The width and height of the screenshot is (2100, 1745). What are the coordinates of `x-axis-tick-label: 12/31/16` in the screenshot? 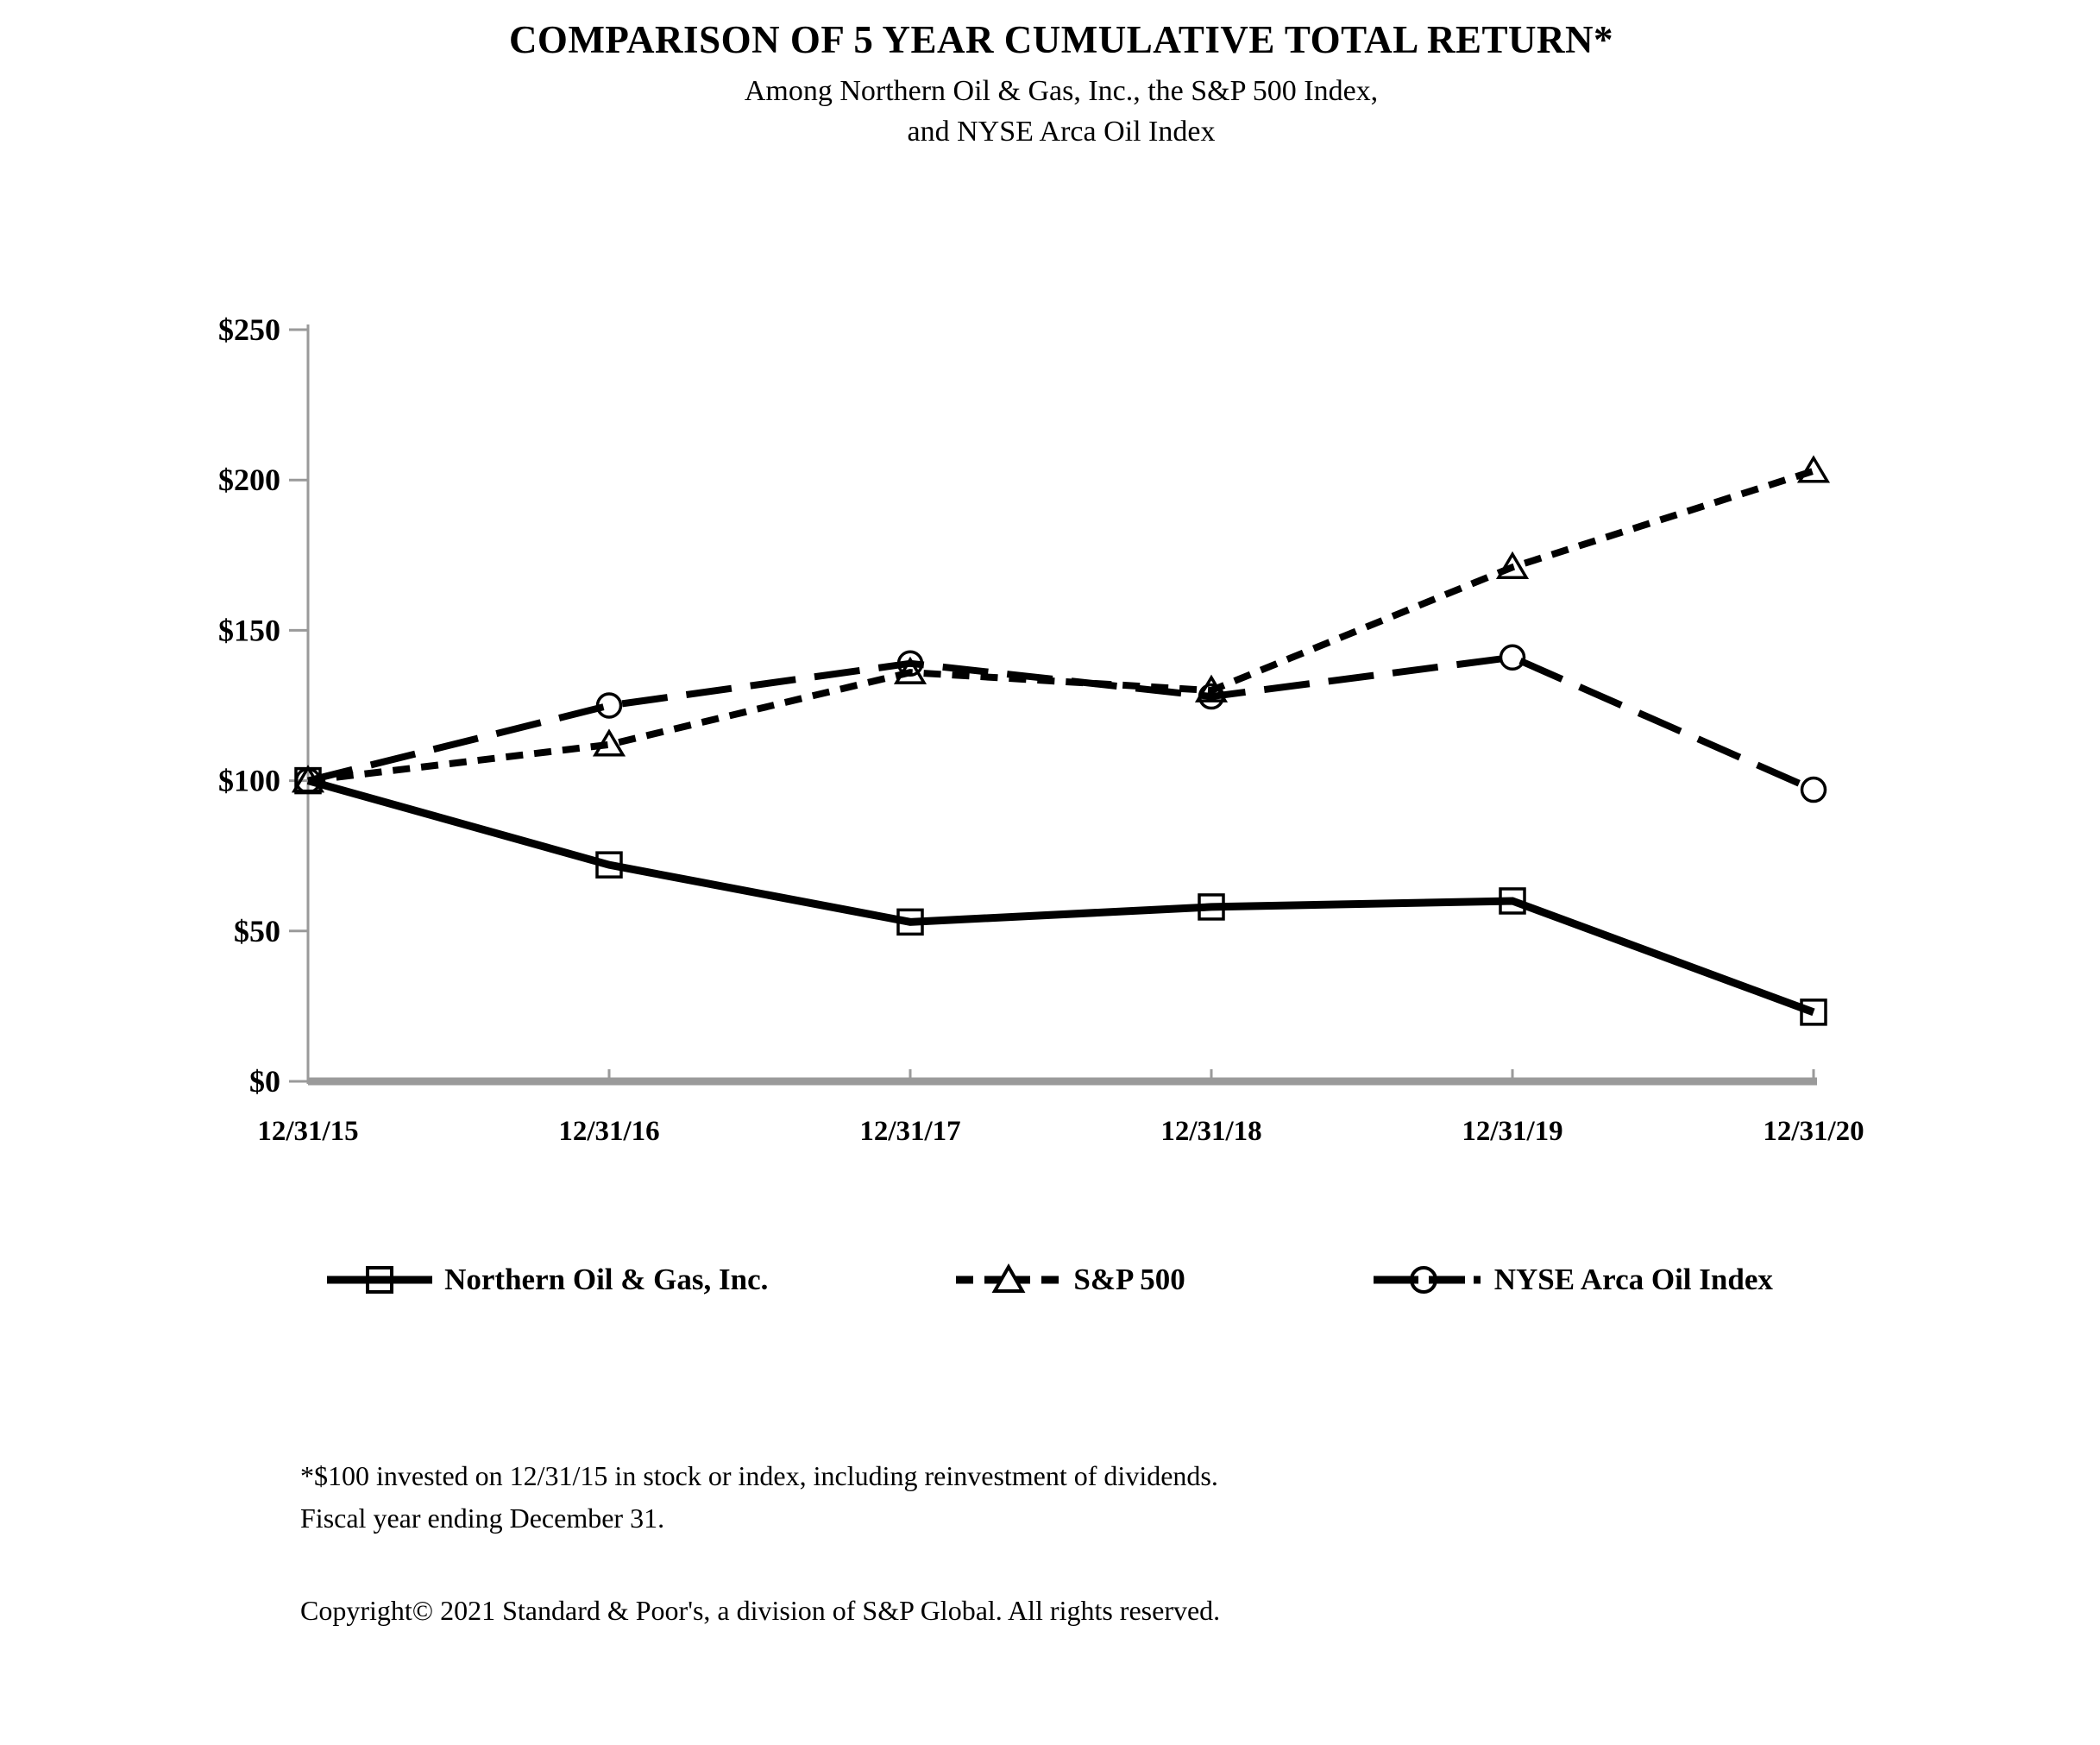 It's located at (608, 1131).